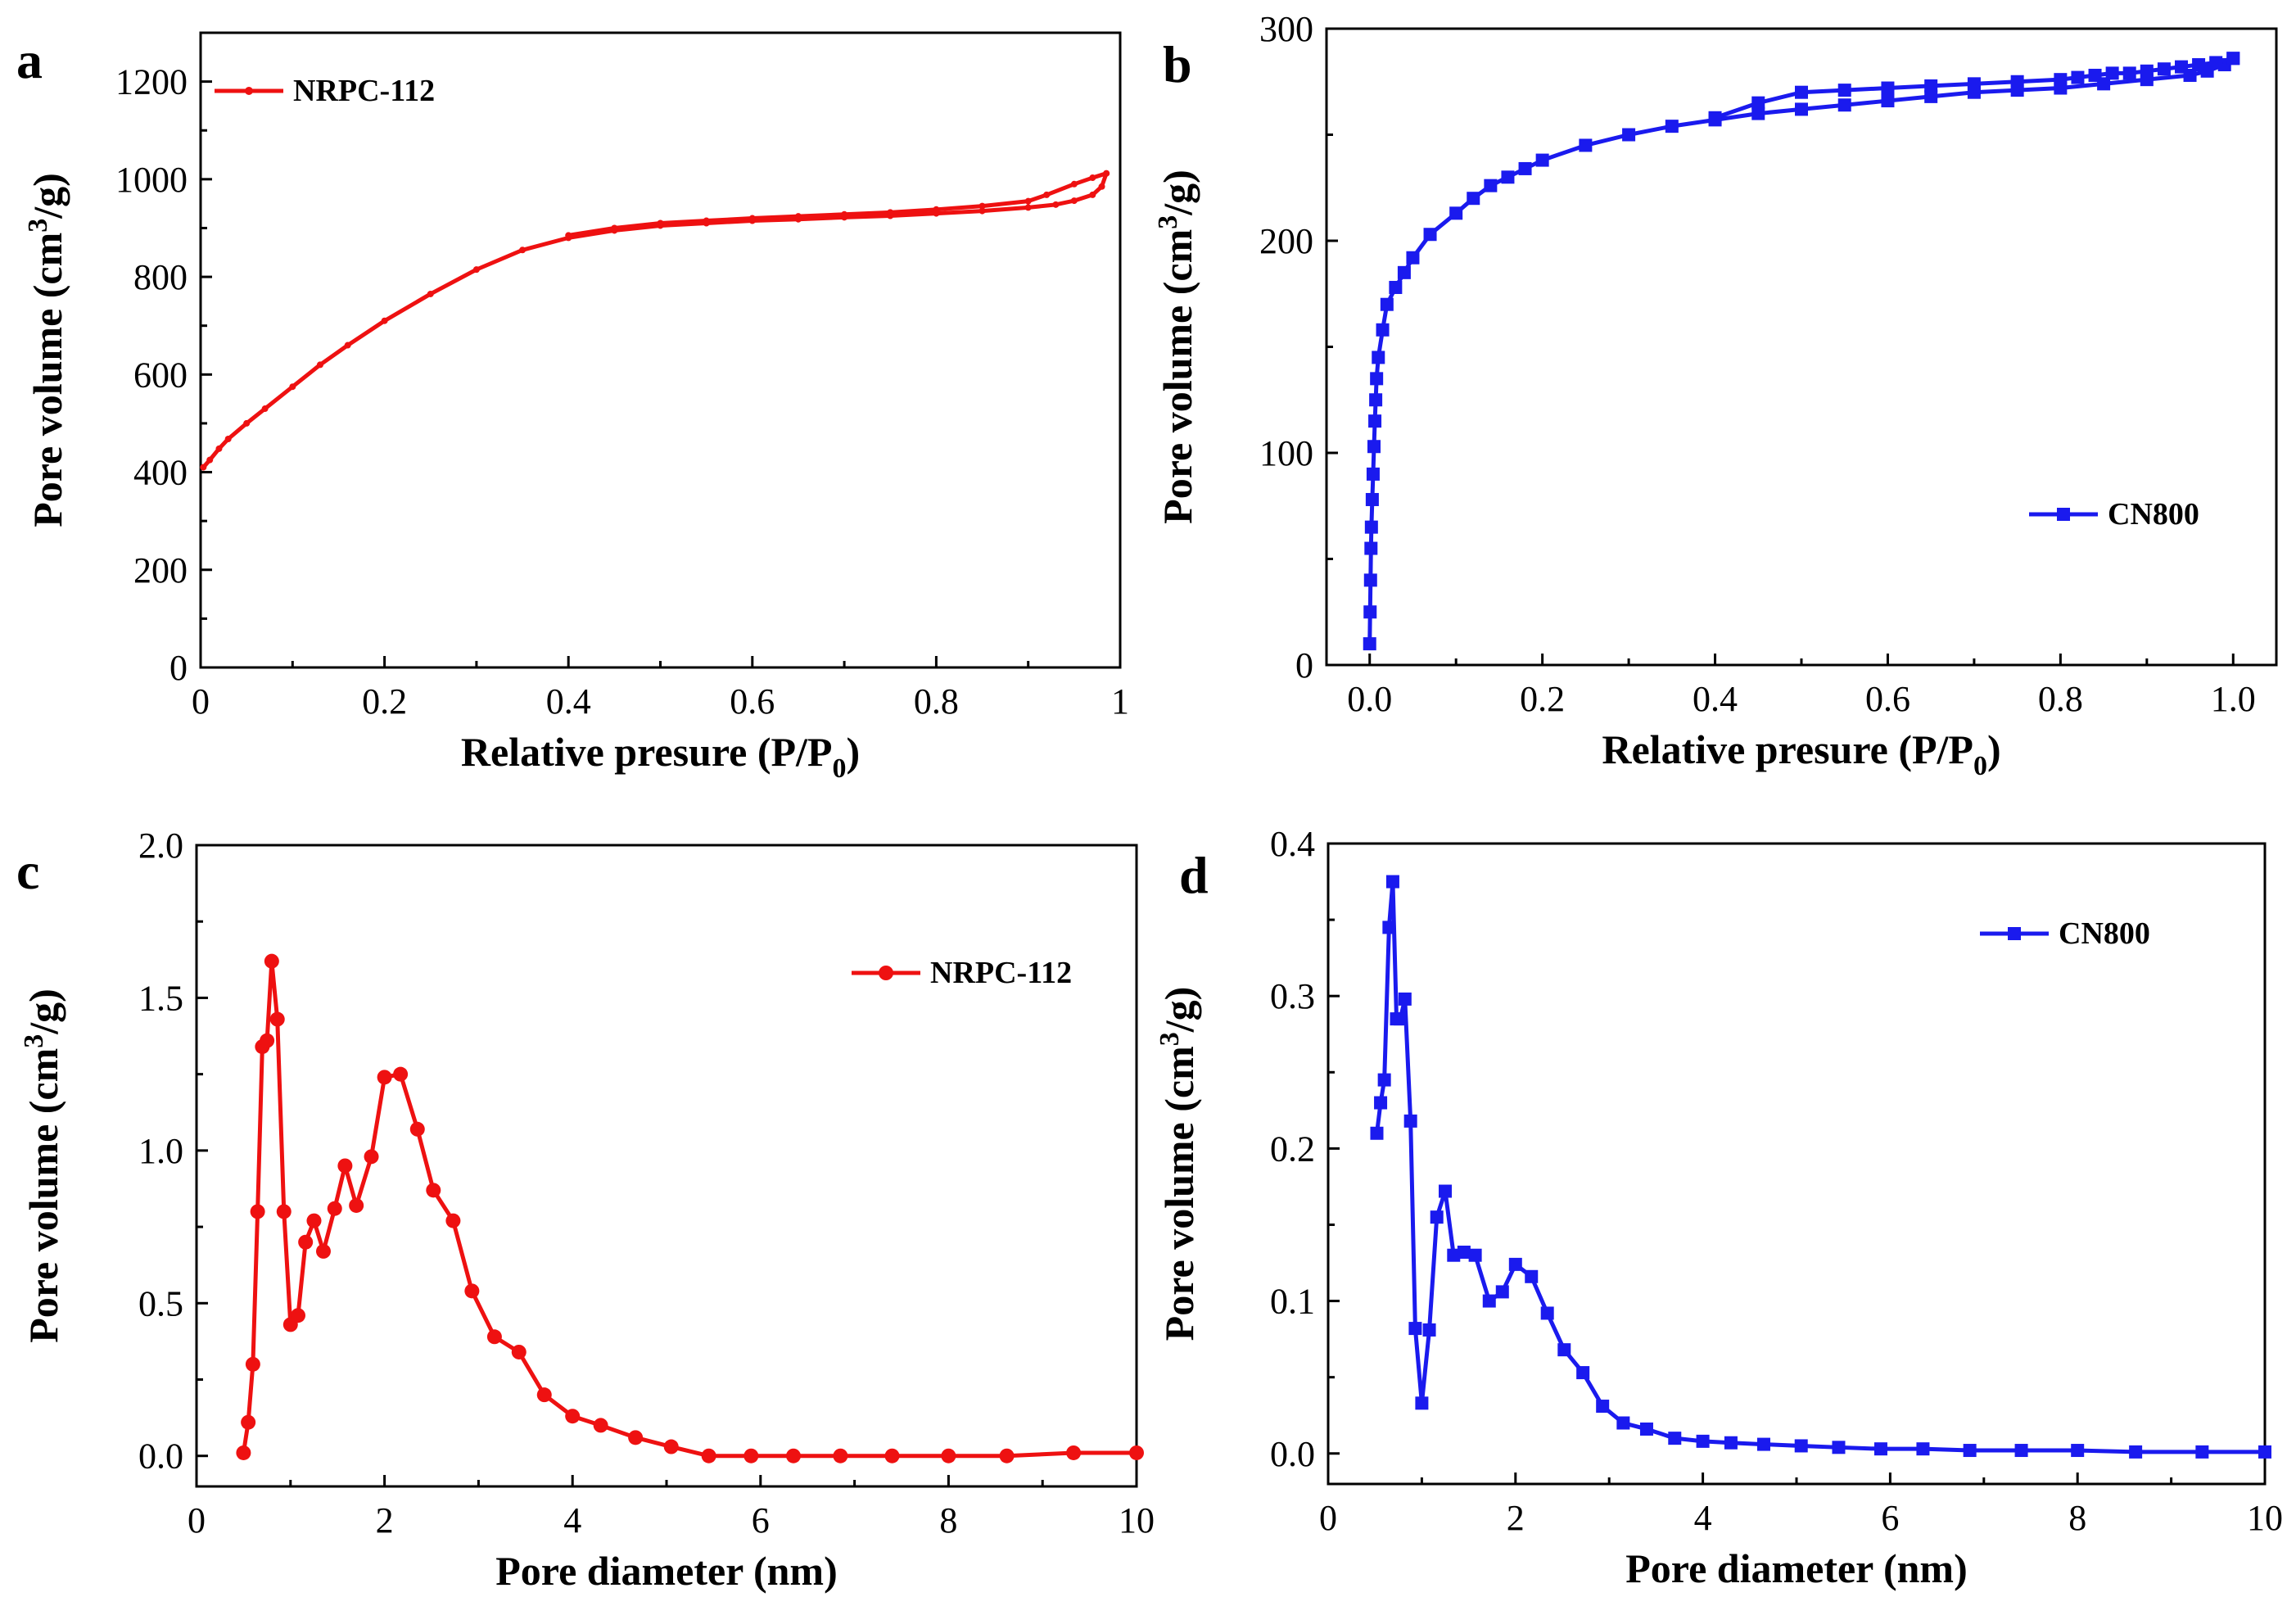  What do you see at coordinates (666, 1571) in the screenshot?
I see `x-axis-title: Pore diameter (nm)` at bounding box center [666, 1571].